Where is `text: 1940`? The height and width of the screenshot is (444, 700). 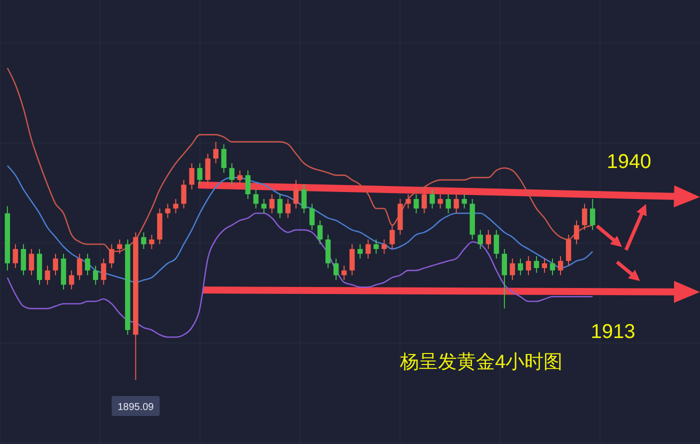
text: 1940 is located at coordinates (629, 162).